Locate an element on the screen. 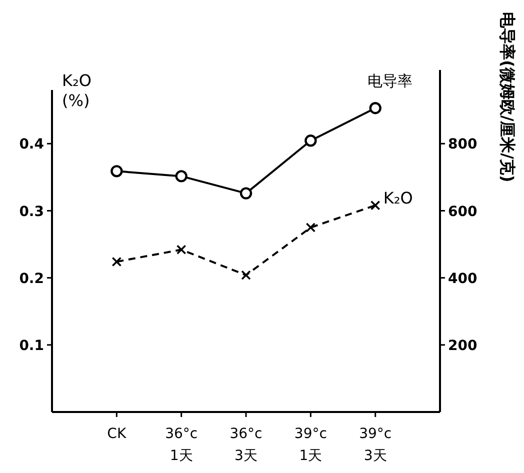 The image size is (524, 473). y-axis-title: K₂O (%) is located at coordinates (77, 90).